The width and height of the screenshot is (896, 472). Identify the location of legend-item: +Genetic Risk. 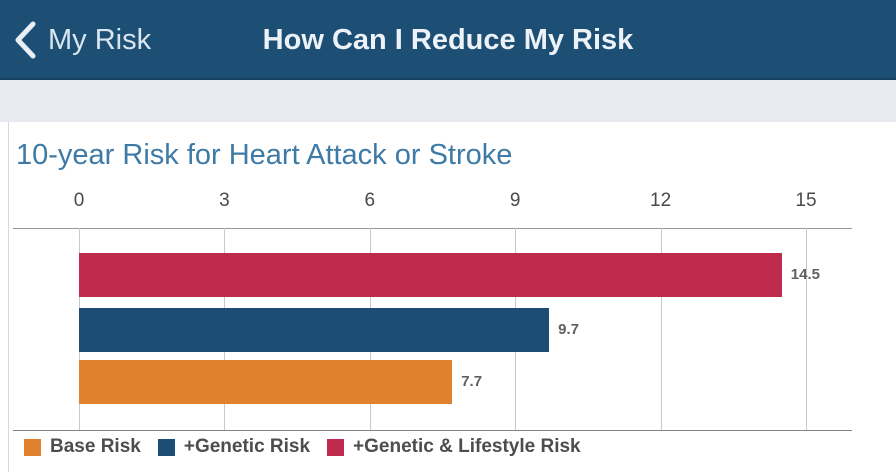
(234, 447).